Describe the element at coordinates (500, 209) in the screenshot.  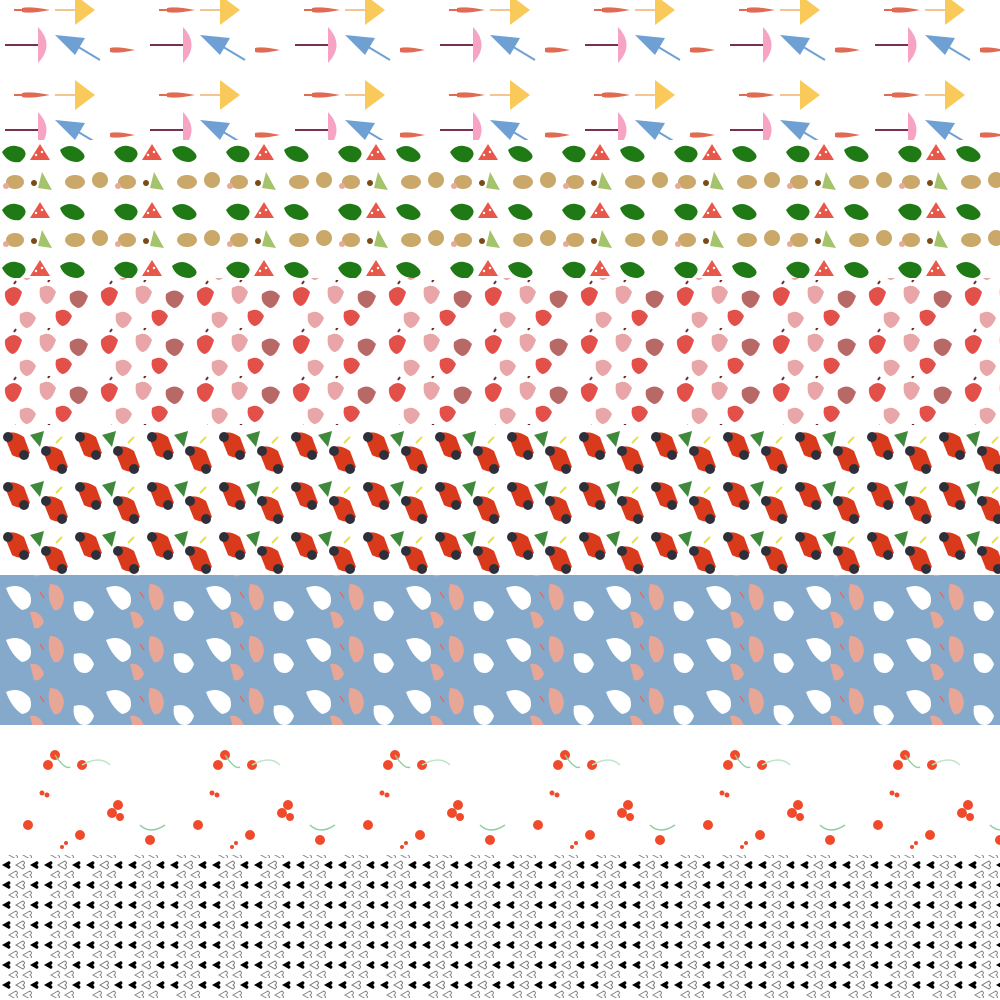
I see `mushroom-frog-band` at that location.